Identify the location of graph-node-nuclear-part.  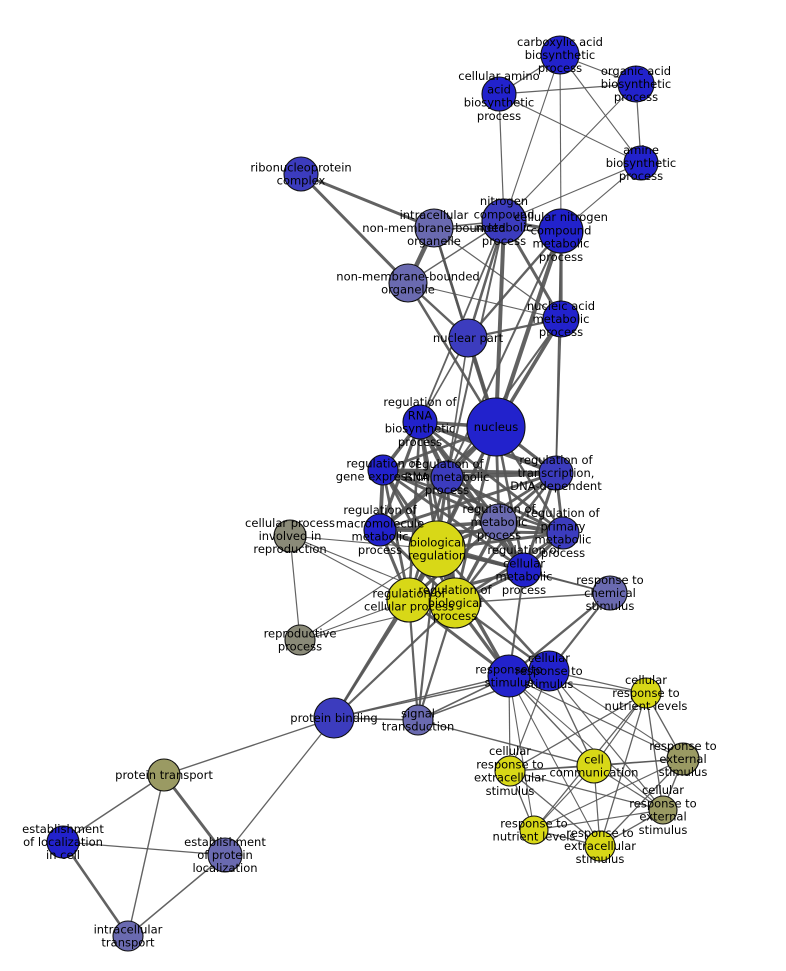
(468, 338).